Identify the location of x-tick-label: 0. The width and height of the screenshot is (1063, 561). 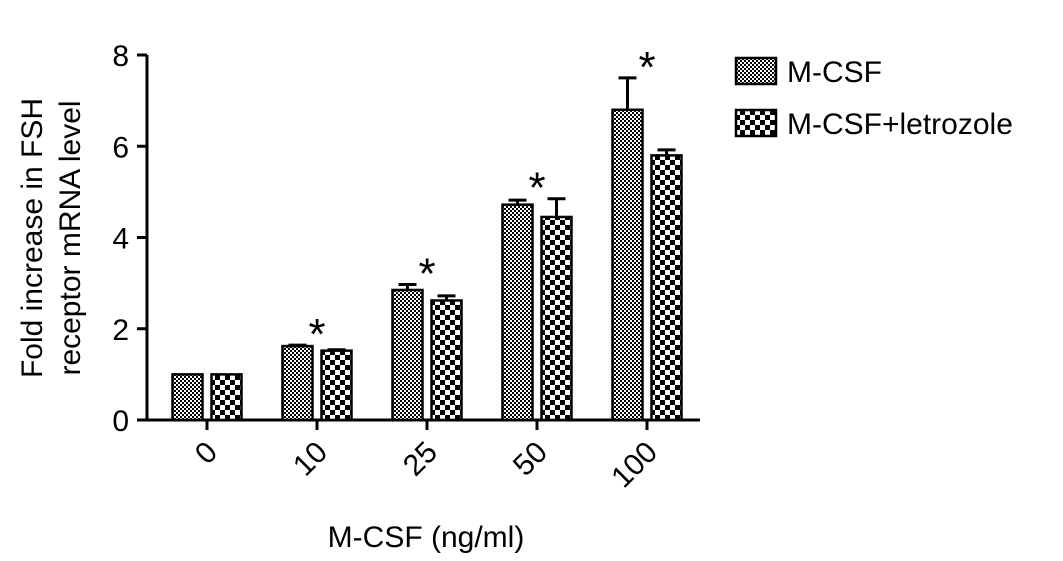
(206, 453).